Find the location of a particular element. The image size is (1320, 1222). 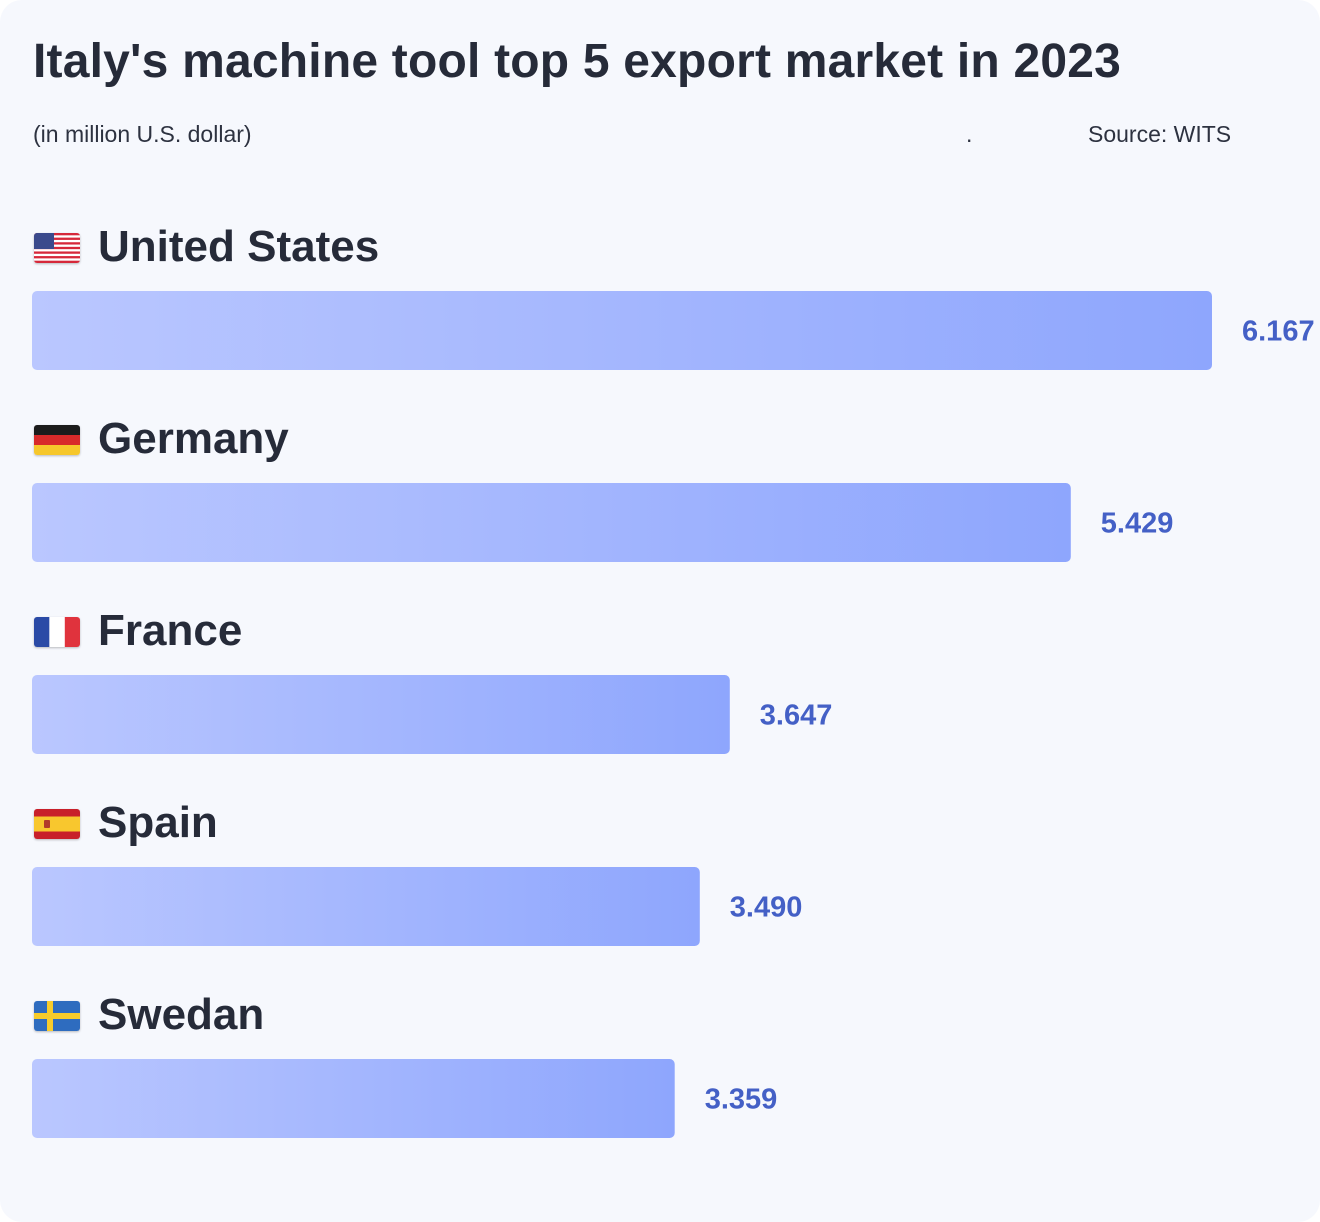

value-label: 3.490 is located at coordinates (766, 908).